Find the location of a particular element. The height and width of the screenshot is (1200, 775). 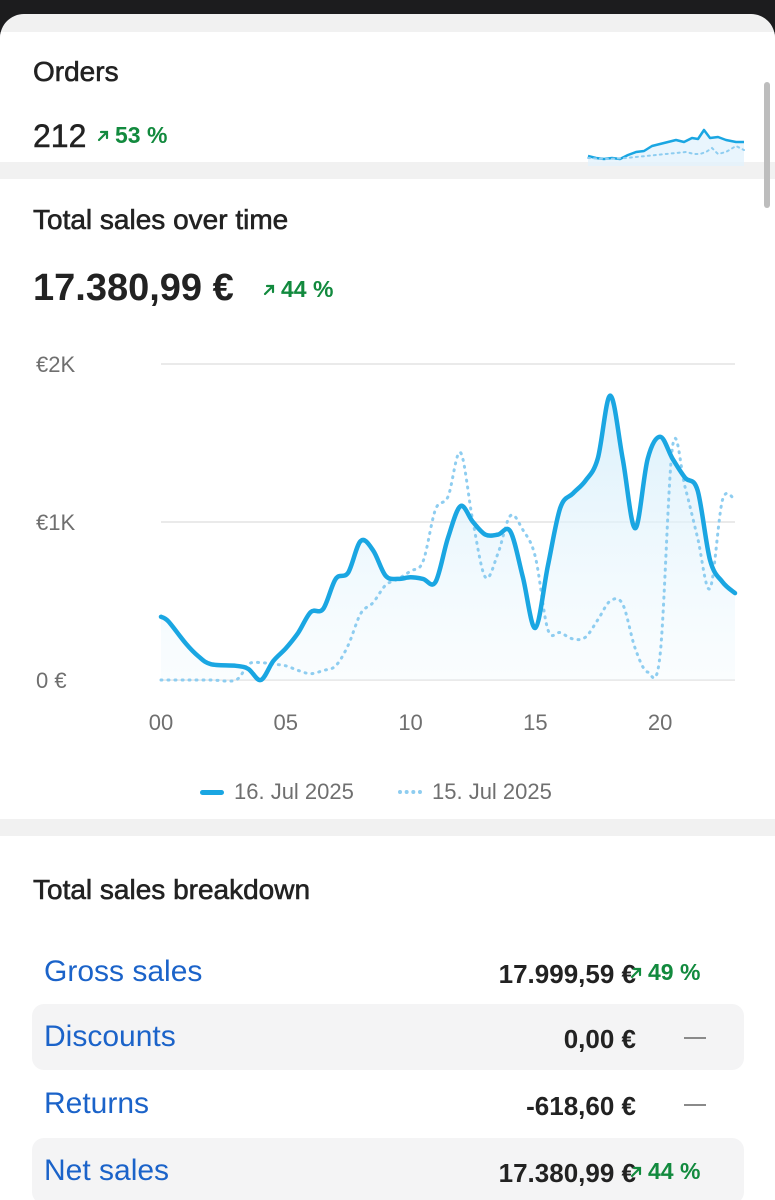

legend-previous-label: 15. Jul 2025 is located at coordinates (492, 791).